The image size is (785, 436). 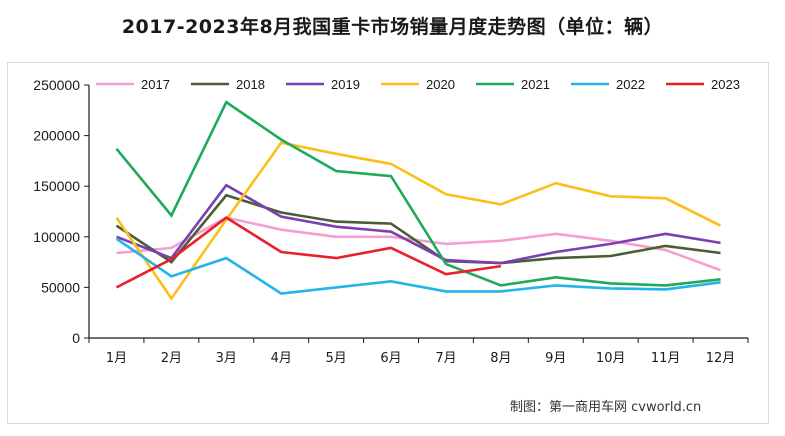 What do you see at coordinates (56, 136) in the screenshot?
I see `y-tick-label: 200000` at bounding box center [56, 136].